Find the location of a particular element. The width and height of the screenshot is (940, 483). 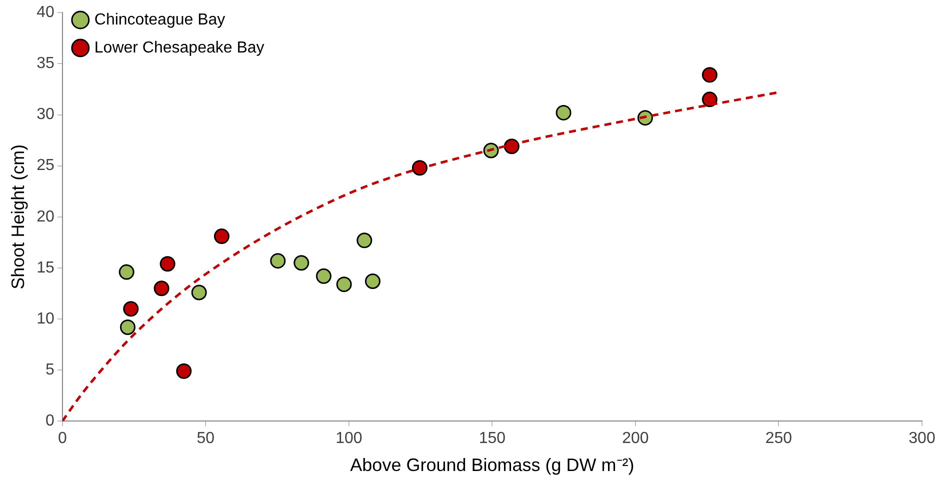

y-tick-label: 20 is located at coordinates (45, 217).